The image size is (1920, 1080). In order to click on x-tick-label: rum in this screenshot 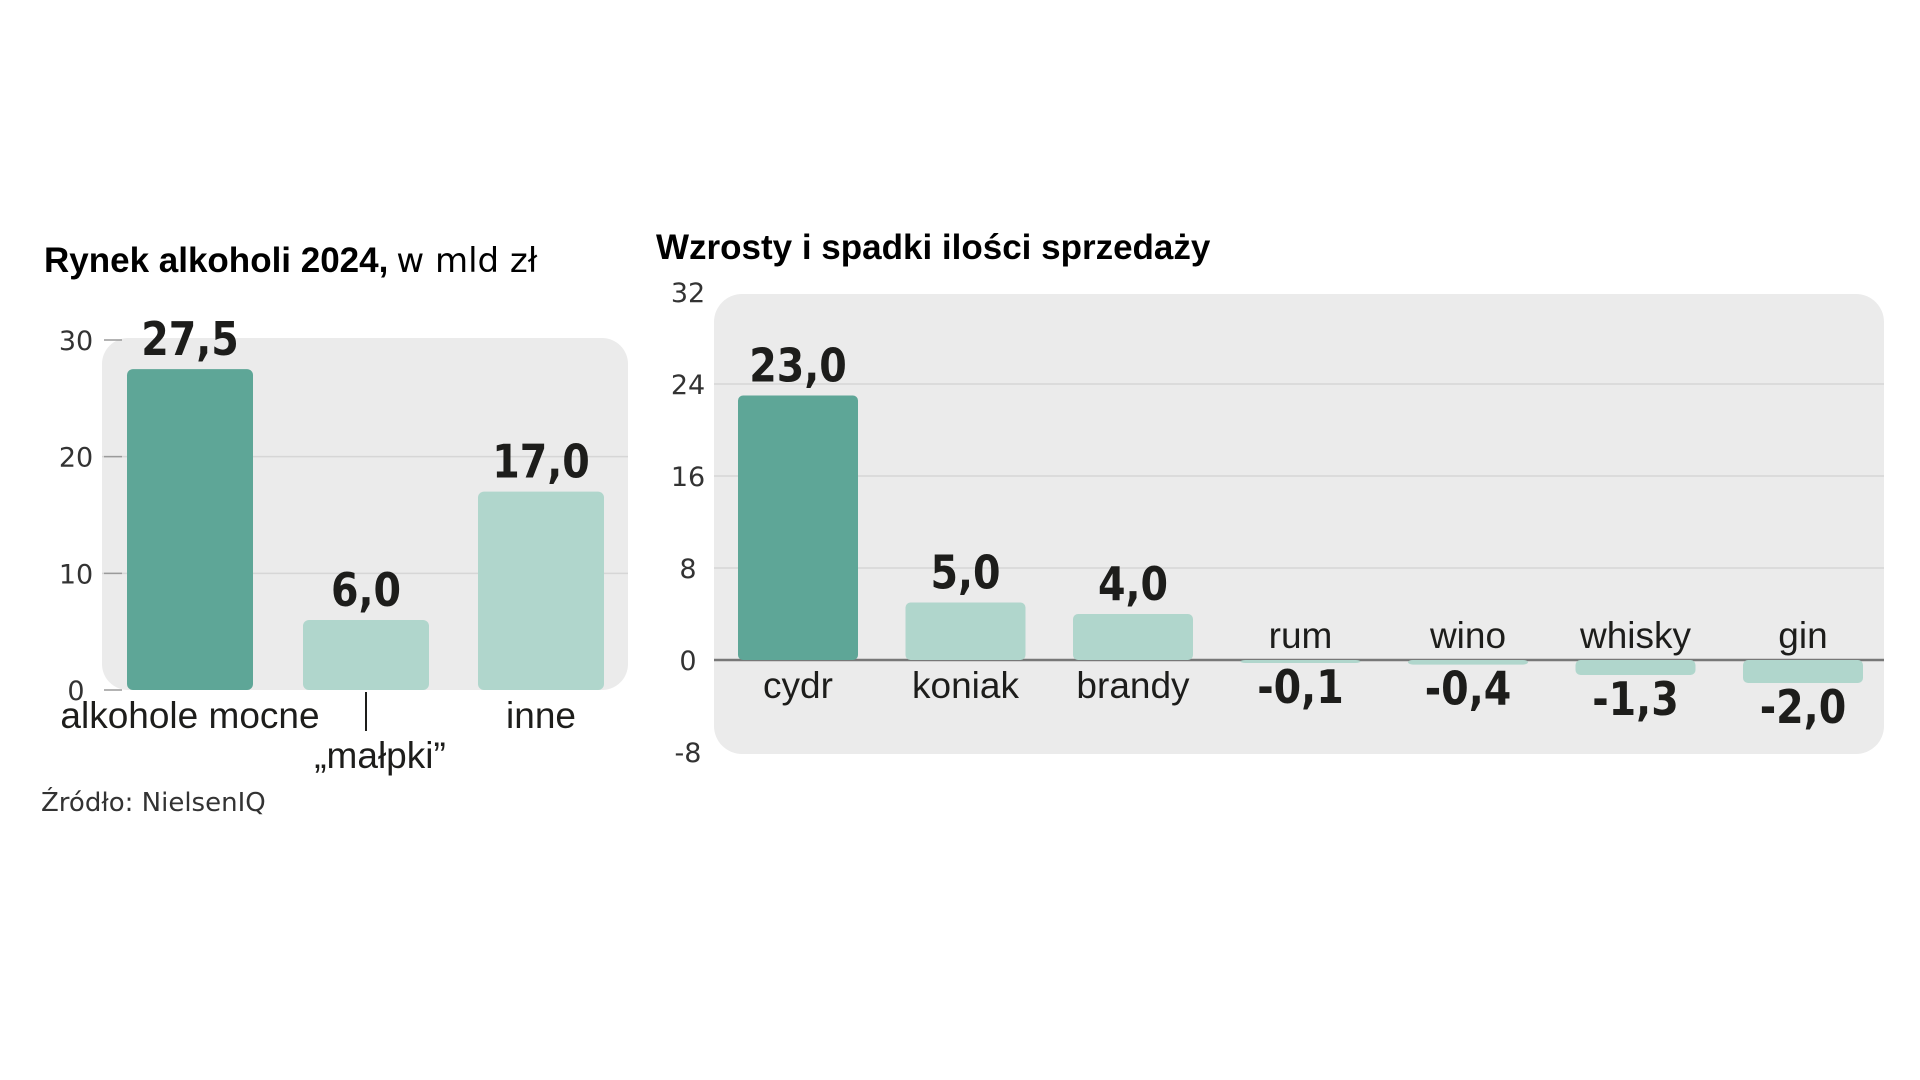, I will do `click(1301, 635)`.